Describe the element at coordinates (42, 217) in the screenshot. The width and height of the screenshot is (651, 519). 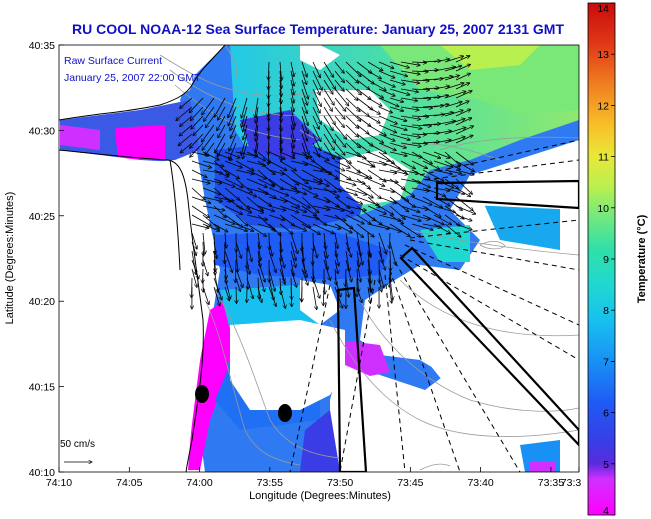
I see `y-tick-label: 40:25` at that location.